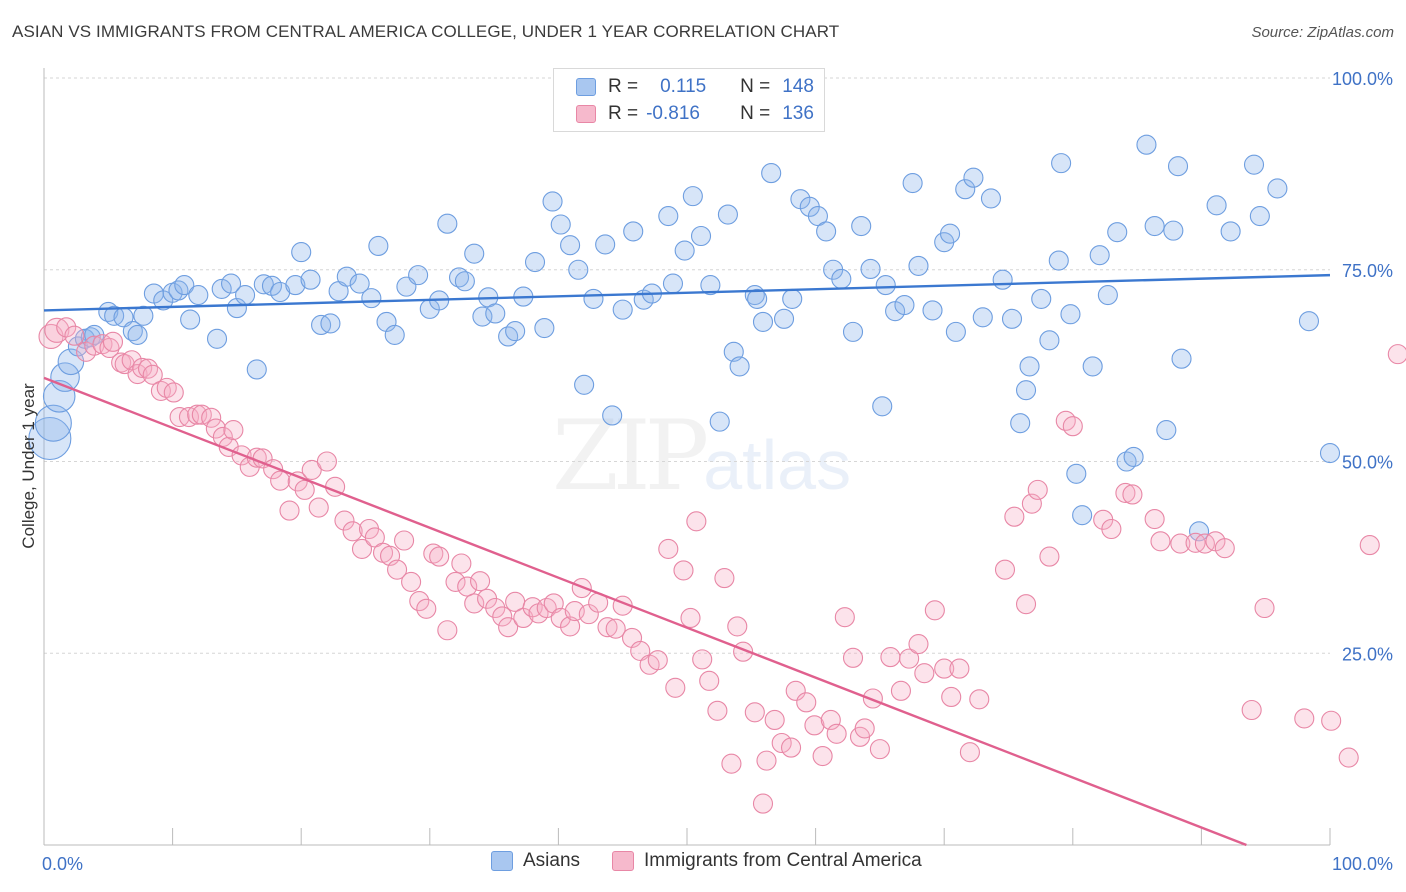  I want to click on y-tick-label: 50.0%, so click(1367, 463).